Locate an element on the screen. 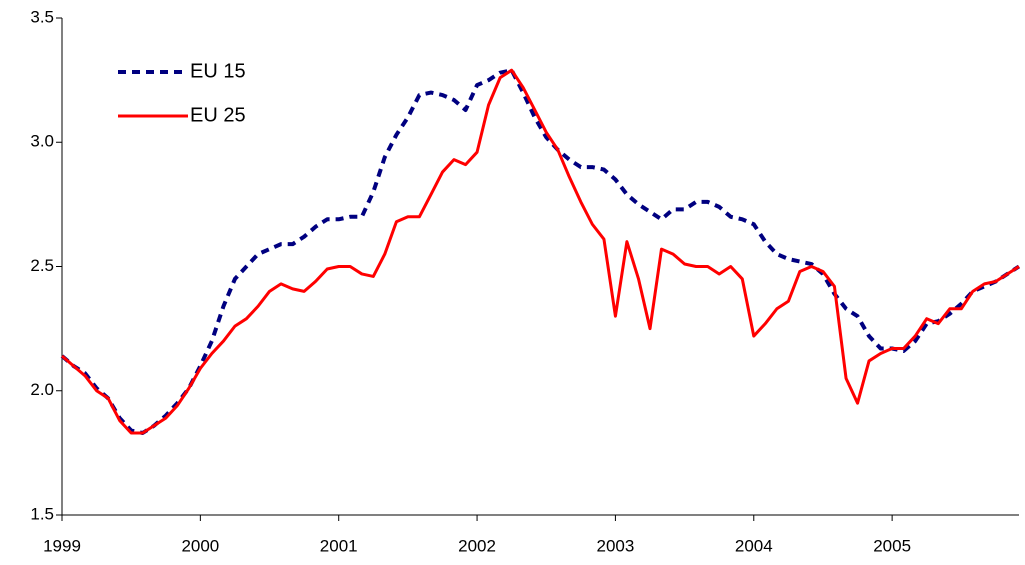 This screenshot has height=565, width=1025. y-tick-label: 2.5 is located at coordinates (42, 265).